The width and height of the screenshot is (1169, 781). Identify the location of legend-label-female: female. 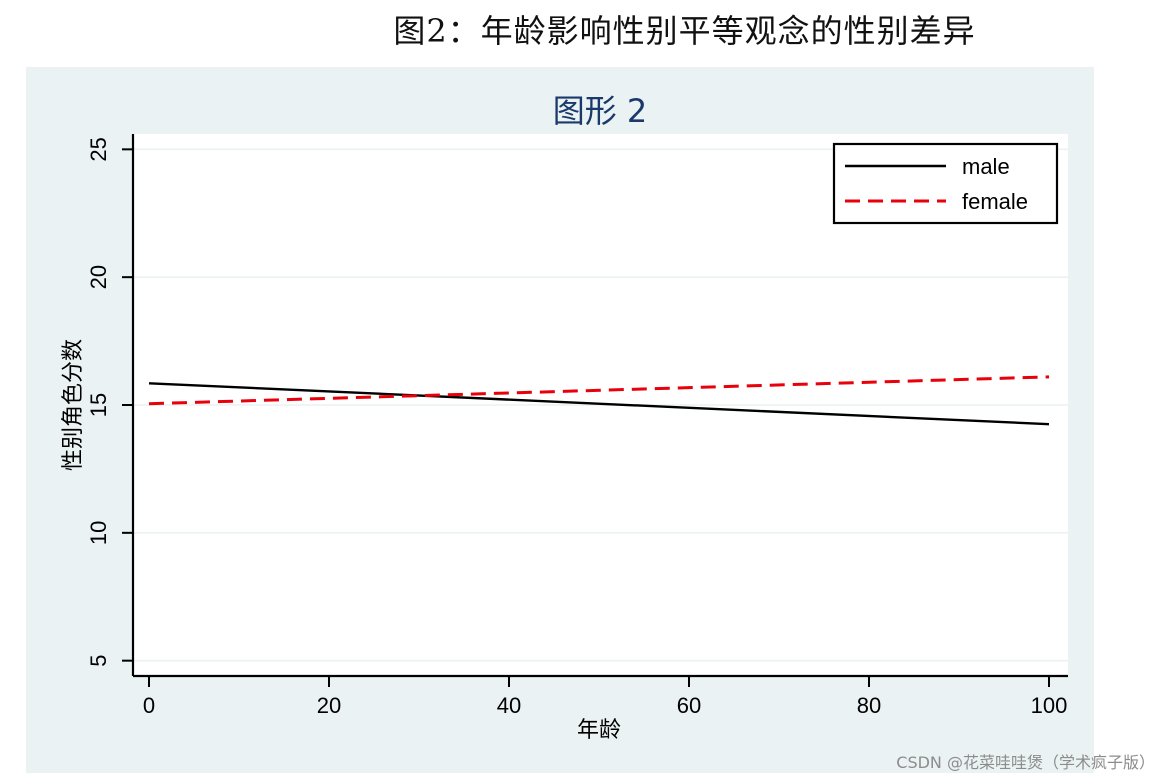
(995, 201).